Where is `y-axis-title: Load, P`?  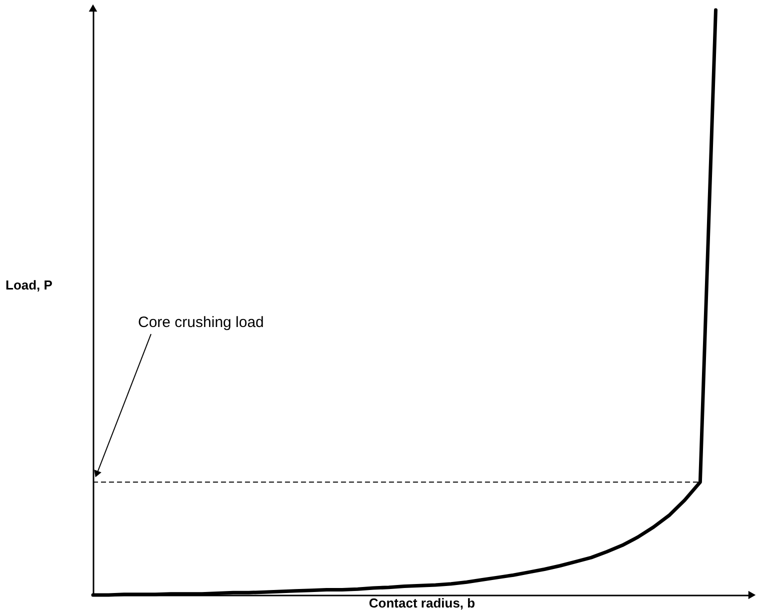 y-axis-title: Load, P is located at coordinates (29, 284).